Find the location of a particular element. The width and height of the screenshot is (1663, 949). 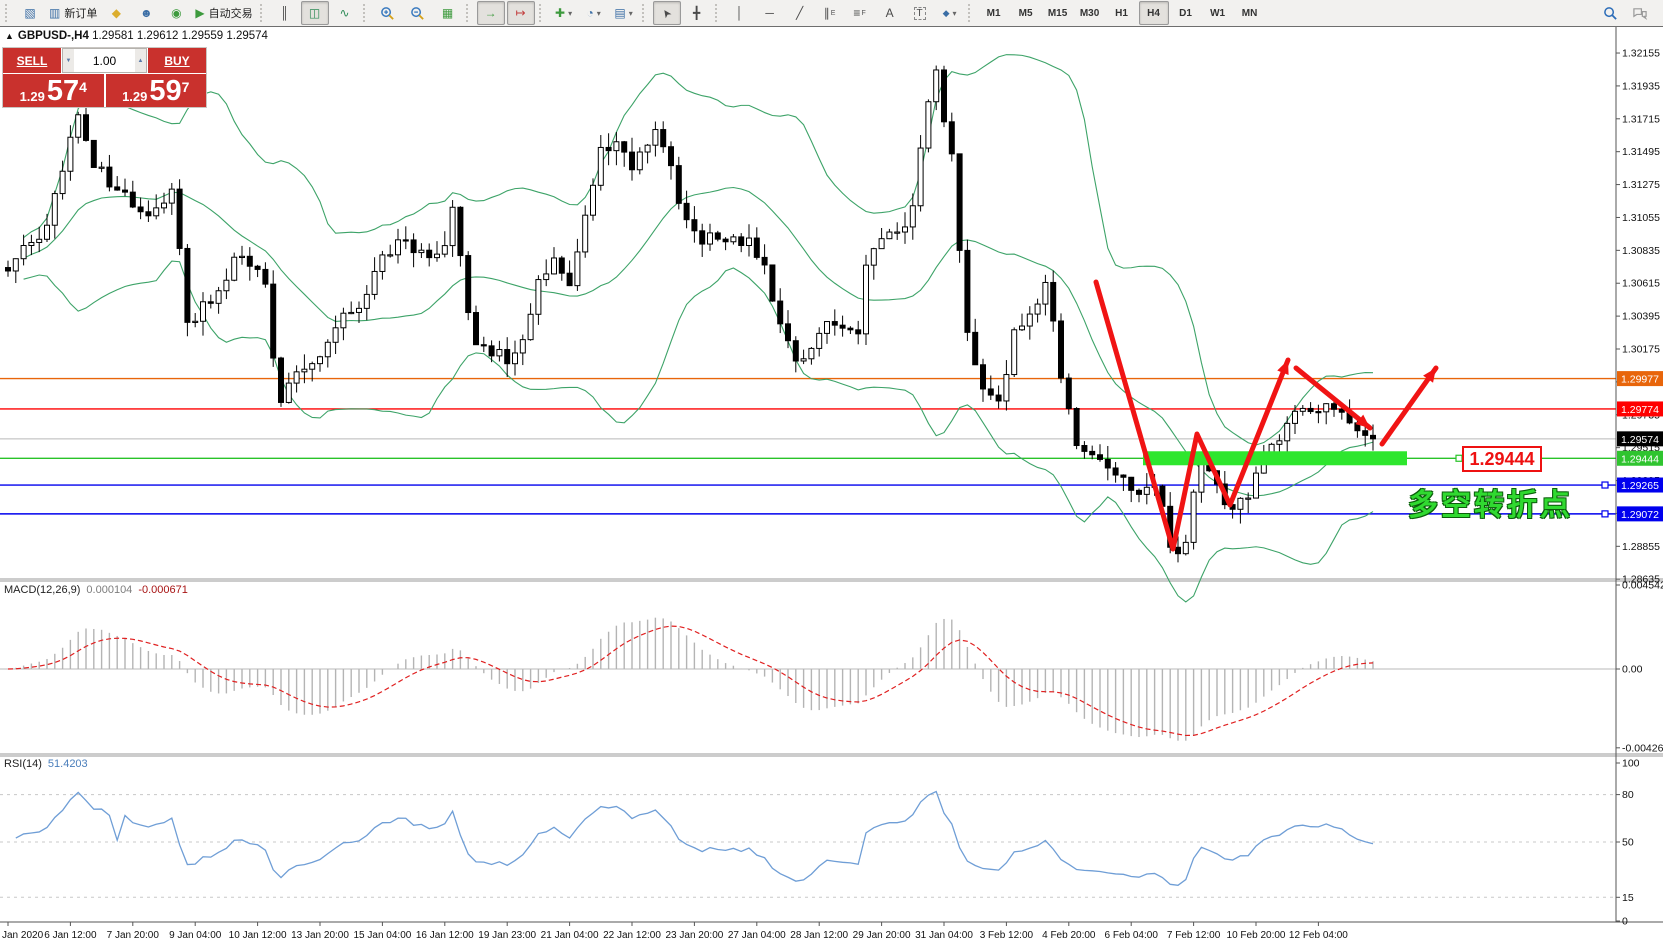

buy-price-prefix: 1.29 is located at coordinates (135, 96).